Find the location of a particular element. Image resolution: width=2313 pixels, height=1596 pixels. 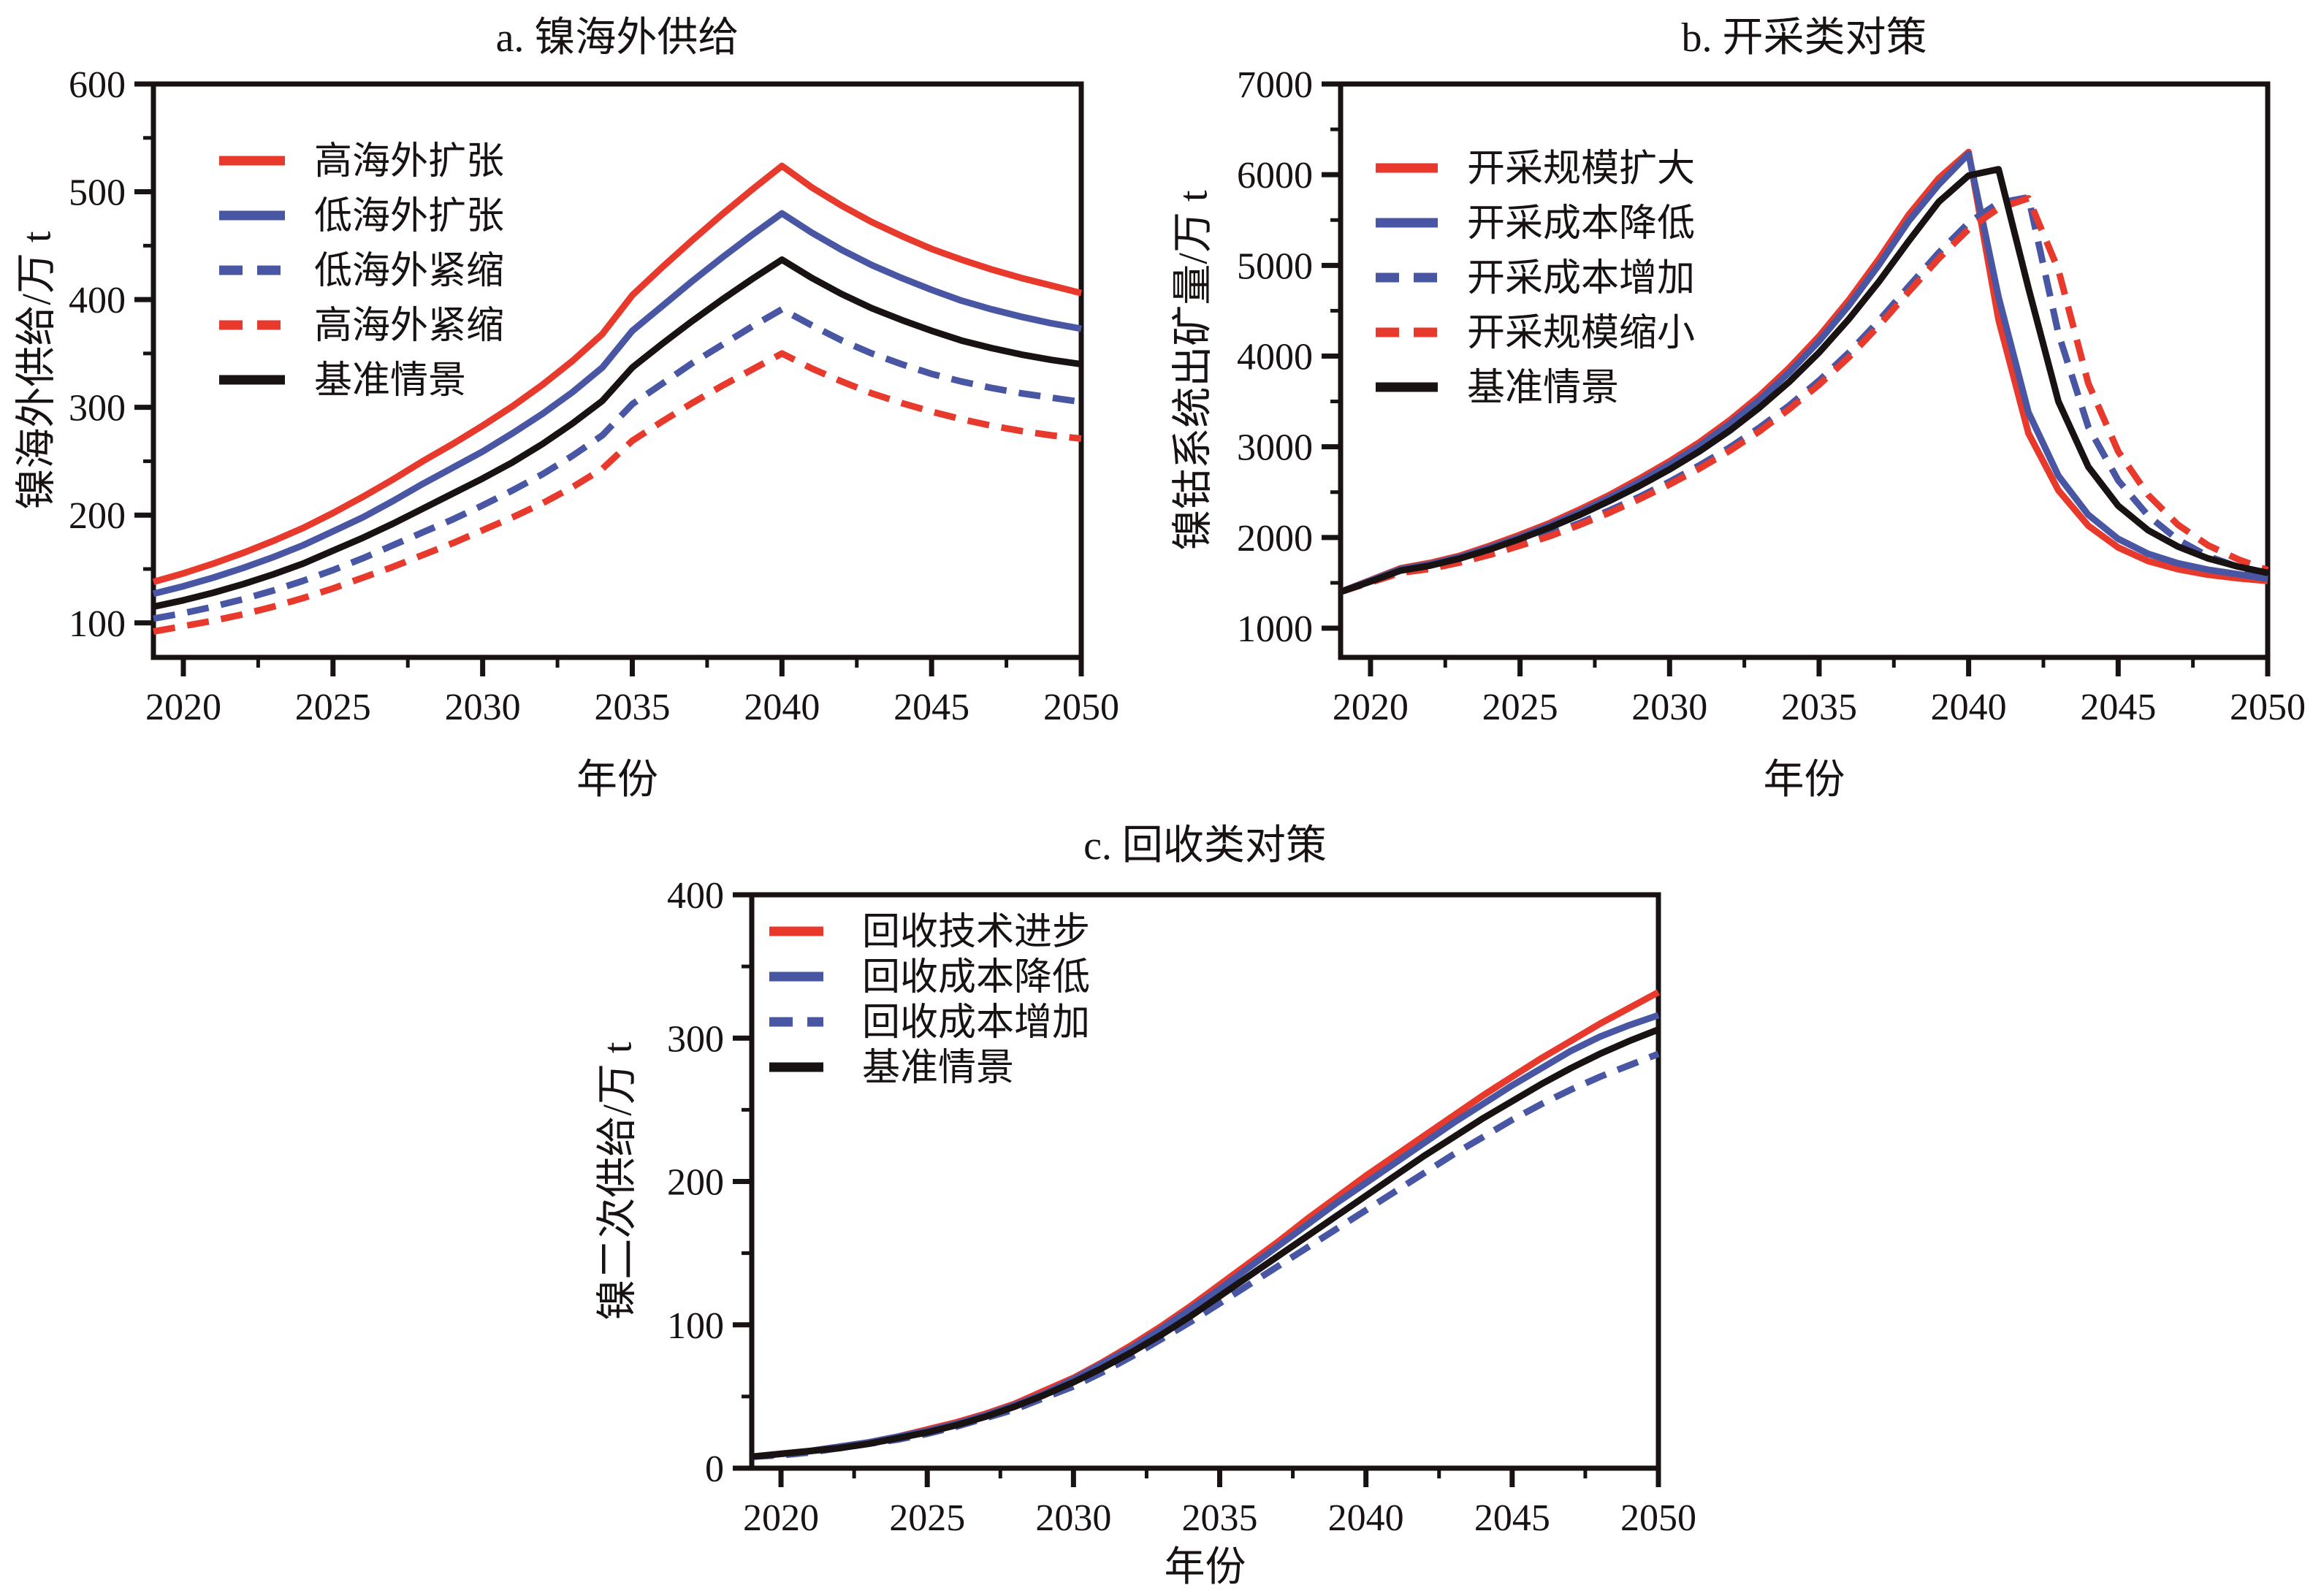

legend-item-label: 回收成本降低 is located at coordinates (976, 978).